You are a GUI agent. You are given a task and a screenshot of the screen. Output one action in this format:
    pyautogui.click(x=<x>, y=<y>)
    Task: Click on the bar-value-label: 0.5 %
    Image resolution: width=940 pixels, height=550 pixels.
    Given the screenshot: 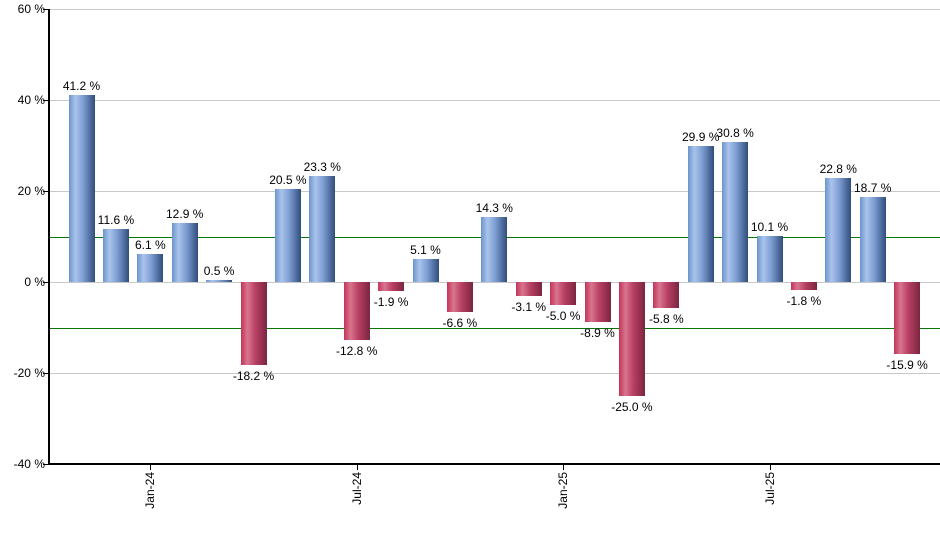 What is the action you would take?
    pyautogui.click(x=219, y=270)
    